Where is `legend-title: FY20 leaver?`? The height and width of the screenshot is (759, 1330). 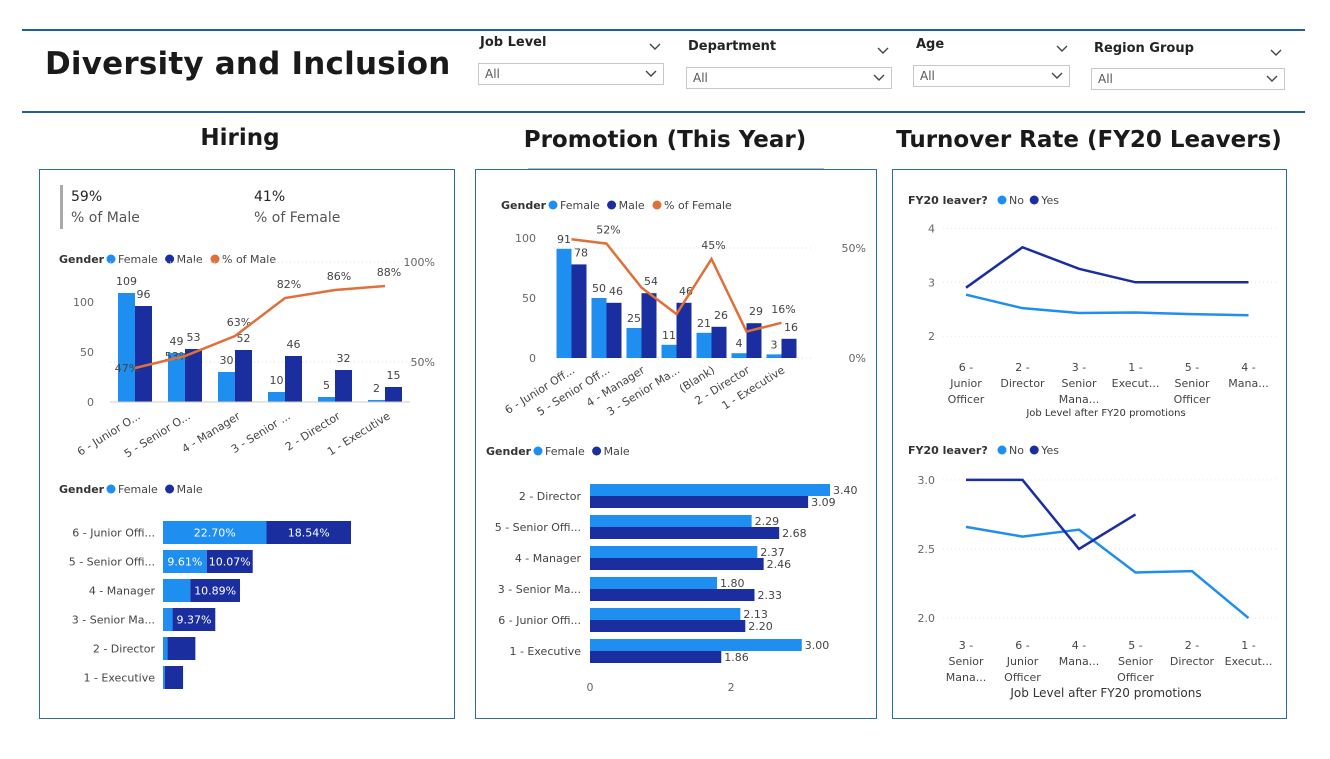
legend-title: FY20 leaver? is located at coordinates (948, 450).